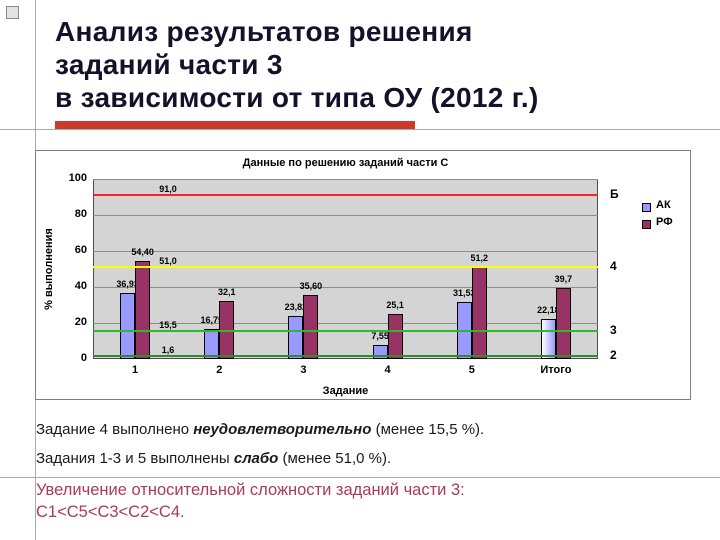 Image resolution: width=720 pixels, height=540 pixels. Describe the element at coordinates (479, 312) in the screenshot. I see `bar-РФ-5` at that location.